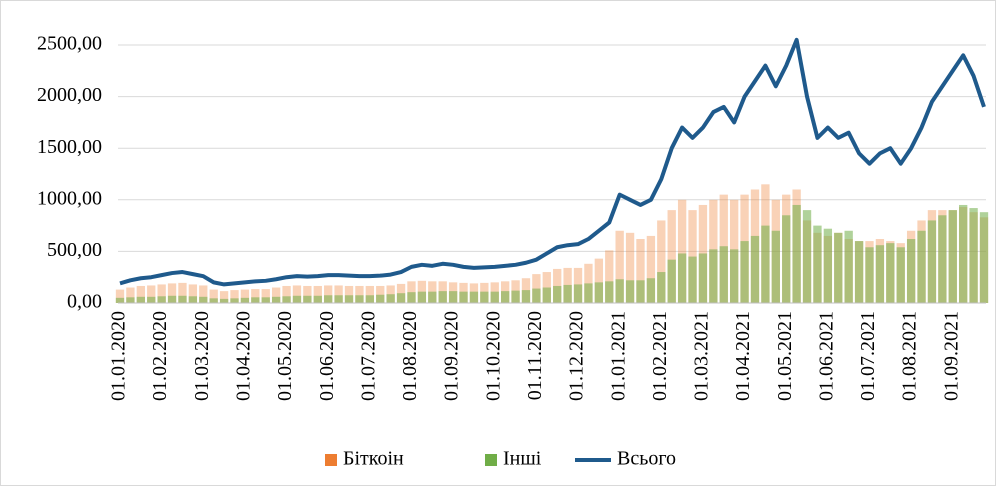 This screenshot has width=996, height=486. I want to click on x-tick-label: 01.06.2020, so click(327, 356).